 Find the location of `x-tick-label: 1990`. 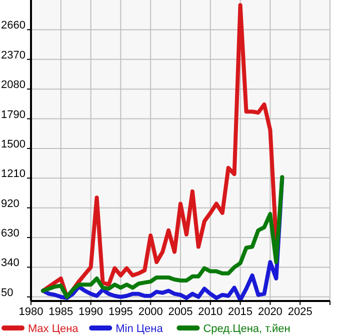

x-tick-label: 1990 is located at coordinates (91, 312).